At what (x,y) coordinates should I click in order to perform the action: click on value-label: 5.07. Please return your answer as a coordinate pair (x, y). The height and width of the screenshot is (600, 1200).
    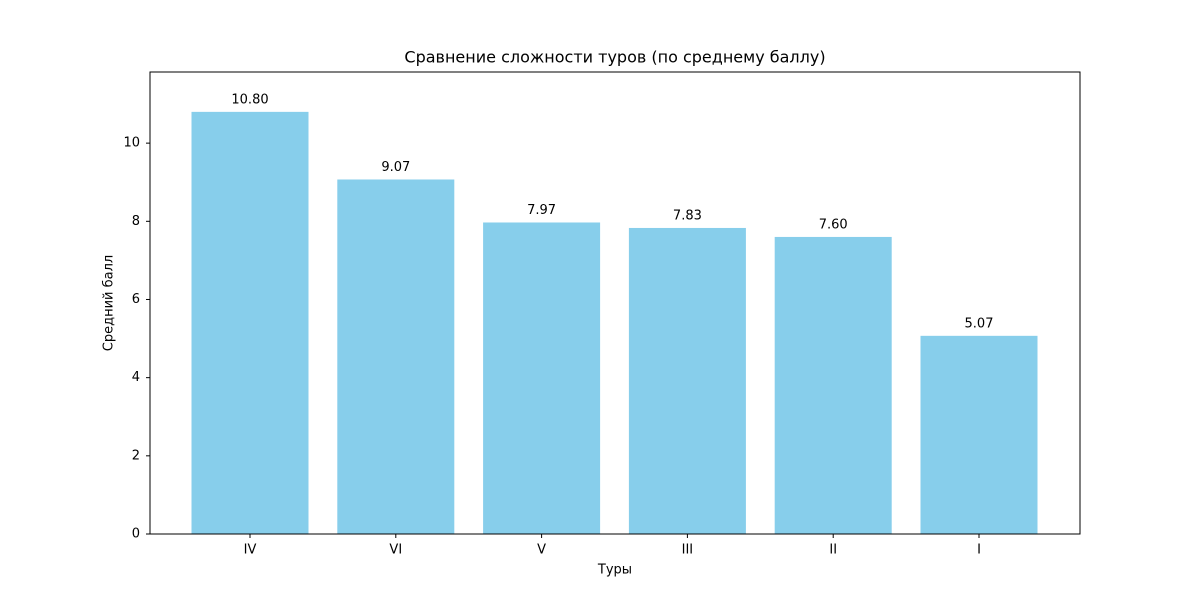
    Looking at the image, I should click on (979, 323).